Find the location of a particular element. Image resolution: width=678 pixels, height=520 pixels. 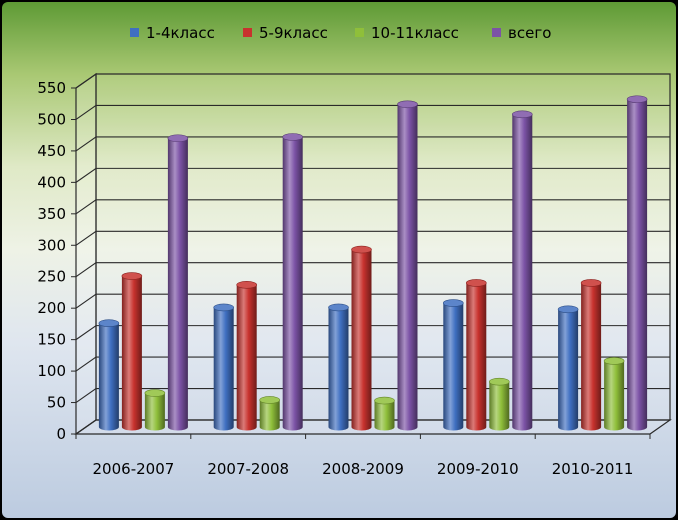

x-category-label: 2010-2011 is located at coordinates (593, 469).